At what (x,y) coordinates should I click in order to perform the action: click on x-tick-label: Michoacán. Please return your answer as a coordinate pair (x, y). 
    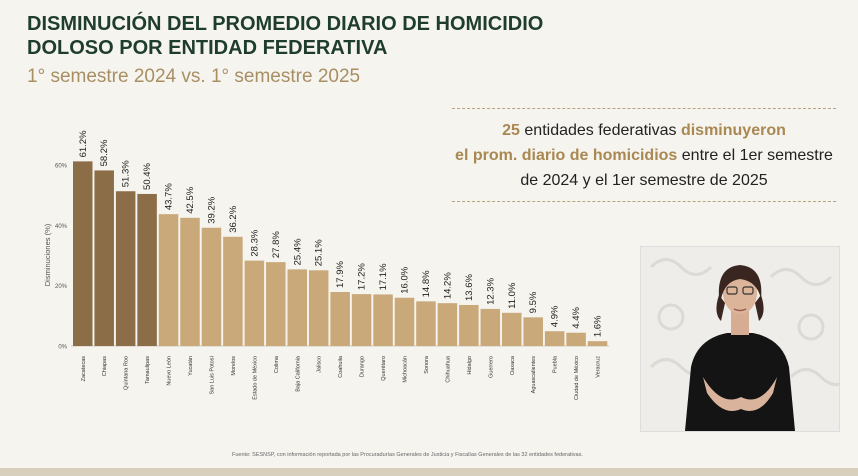
    Looking at the image, I should click on (406, 369).